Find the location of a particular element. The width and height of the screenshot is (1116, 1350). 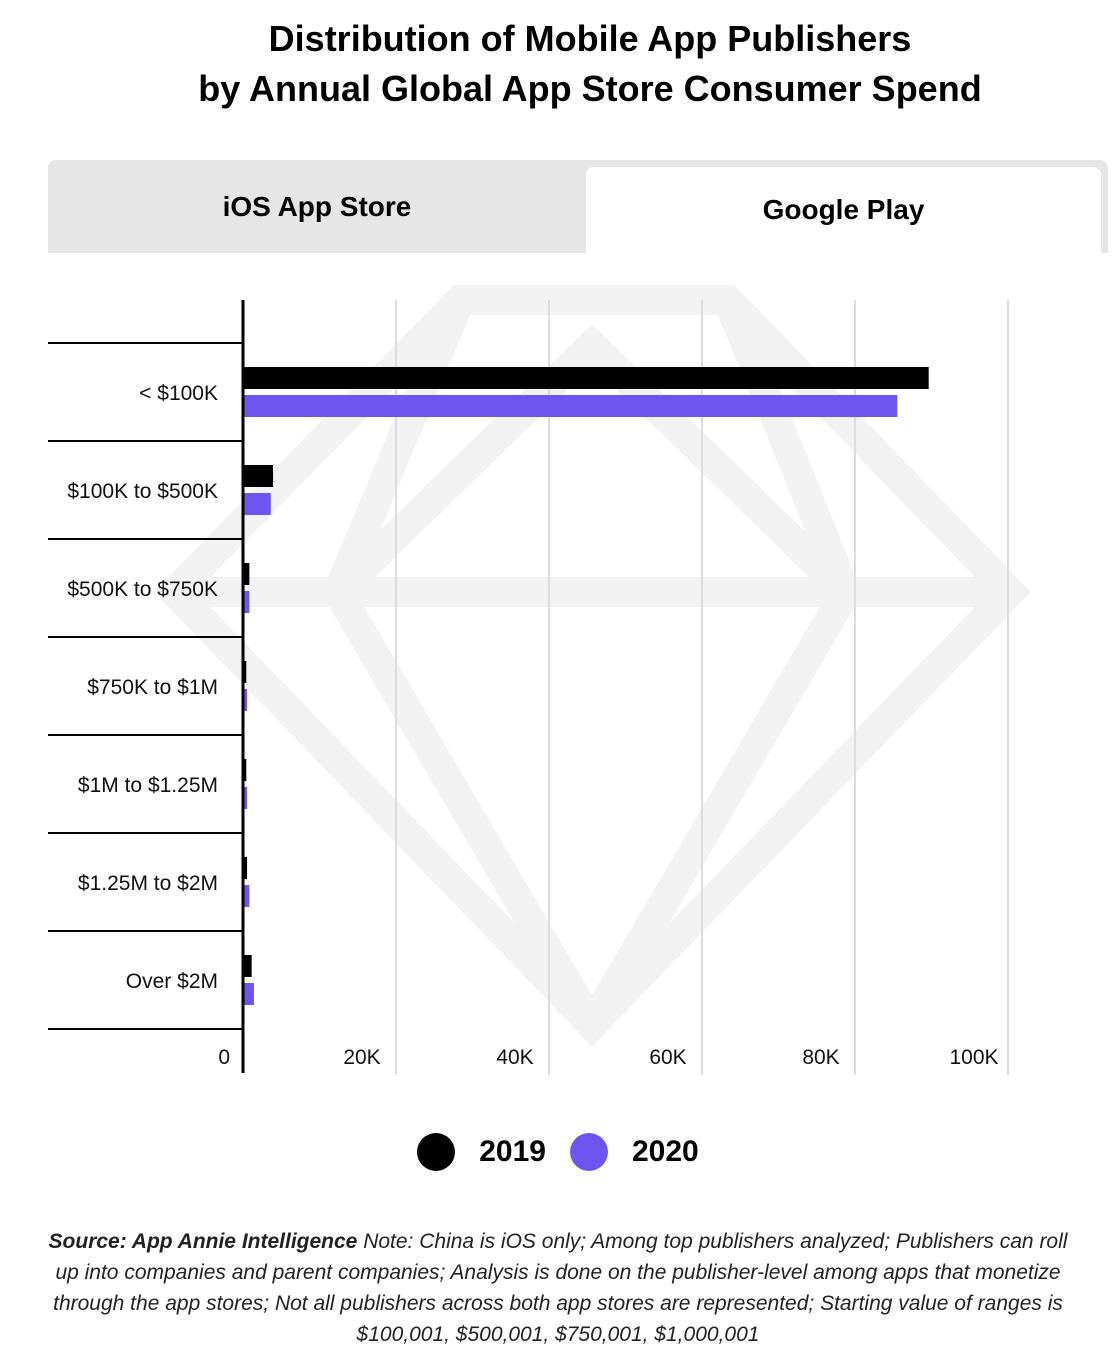

category-label: $1M to $1.25M is located at coordinates (148, 785).